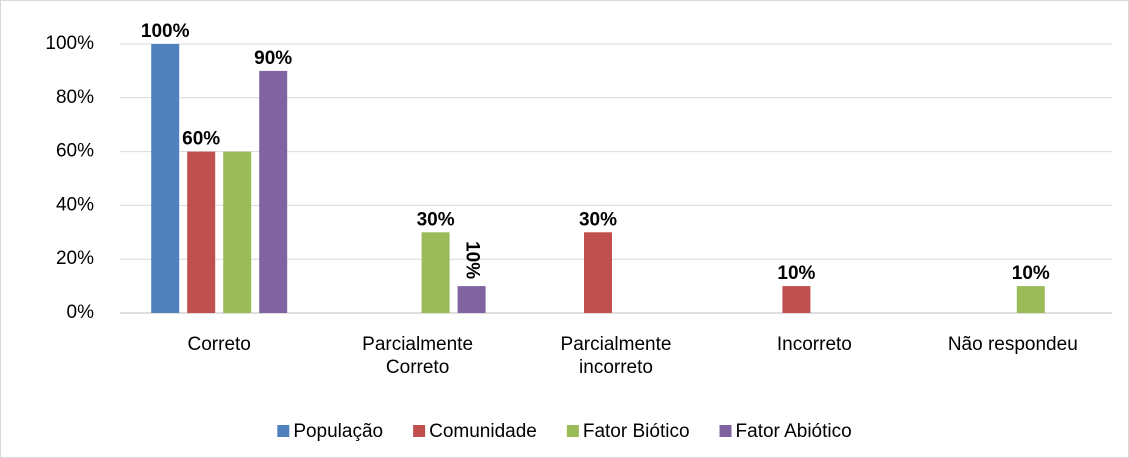  What do you see at coordinates (75, 97) in the screenshot?
I see `y-tick-label: 80%` at bounding box center [75, 97].